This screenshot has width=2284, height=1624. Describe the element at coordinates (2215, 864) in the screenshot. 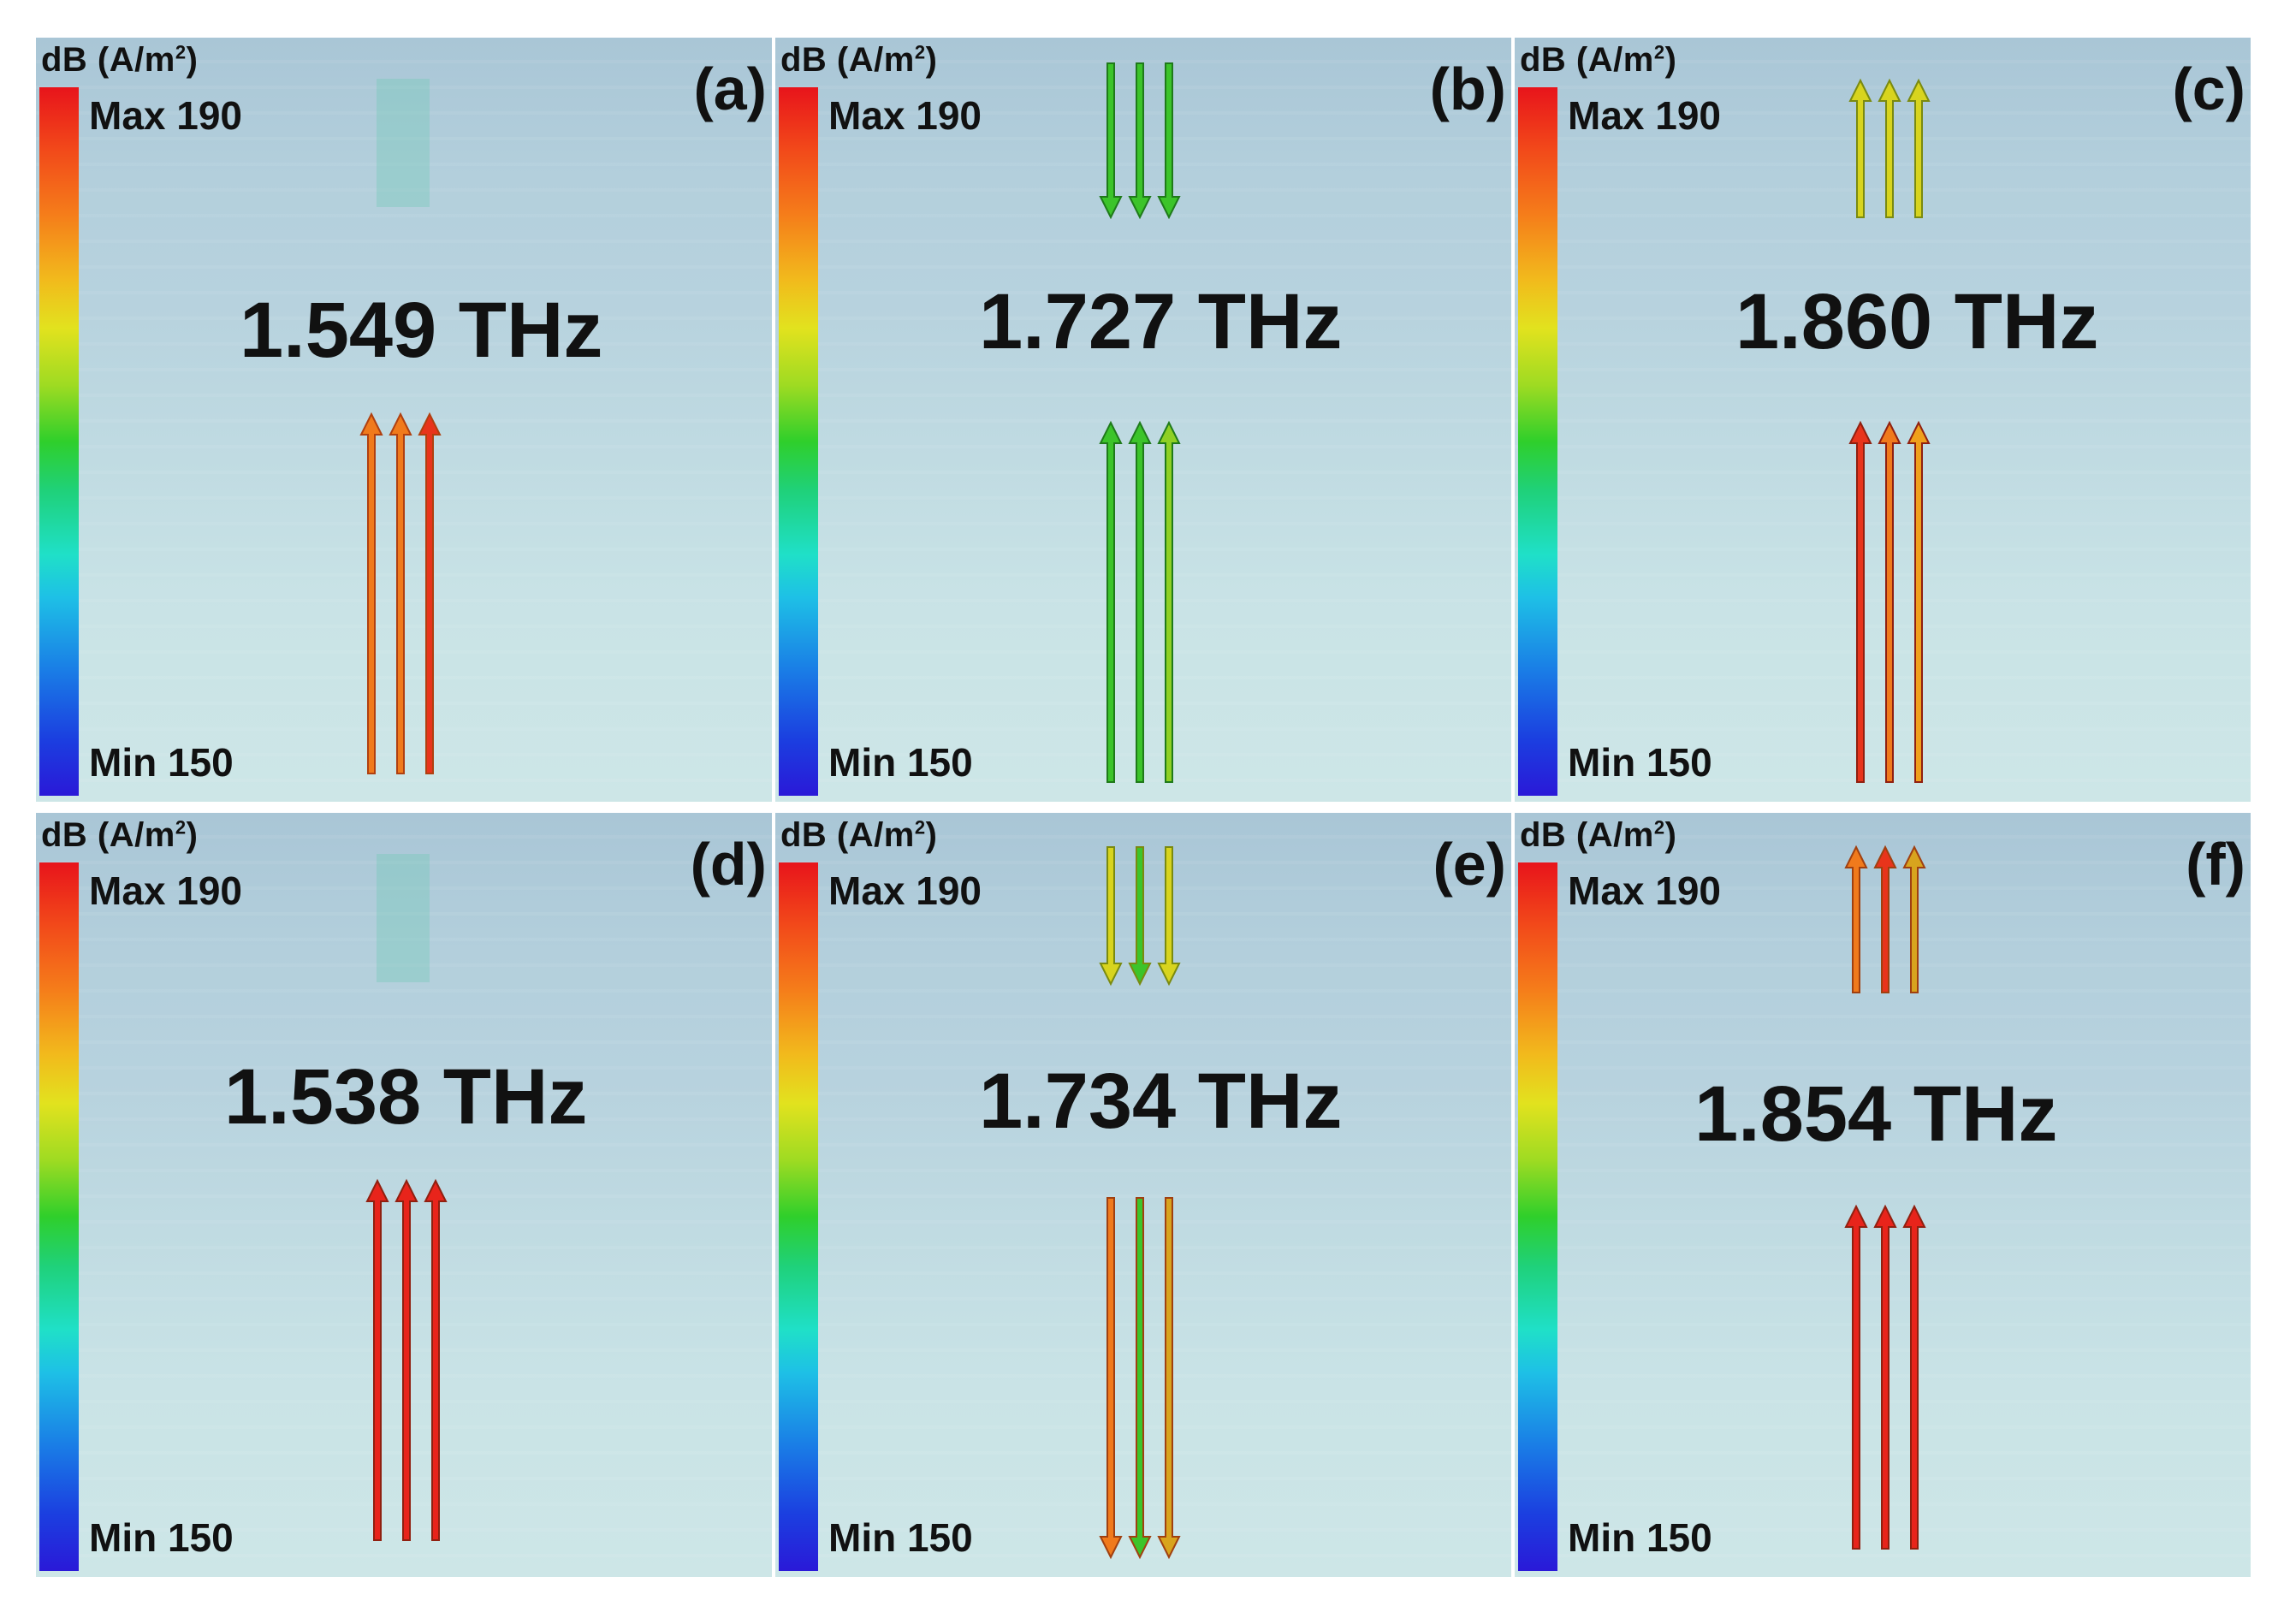

I see `panel-label: (f)` at that location.